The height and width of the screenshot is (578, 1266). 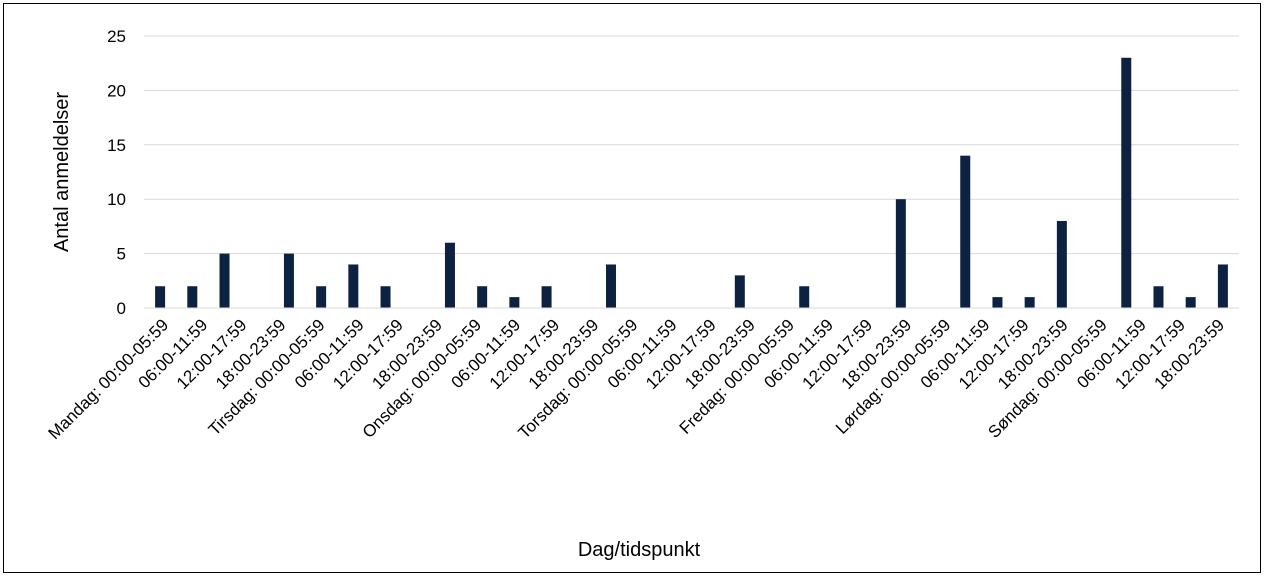 What do you see at coordinates (639, 550) in the screenshot?
I see `x-axis-title: Dag/tidspunkt` at bounding box center [639, 550].